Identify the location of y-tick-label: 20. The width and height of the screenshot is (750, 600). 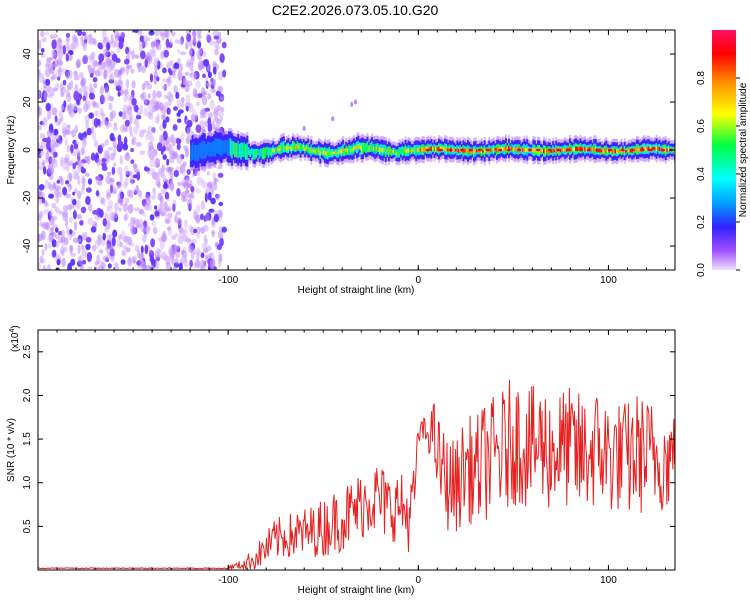
(27, 102).